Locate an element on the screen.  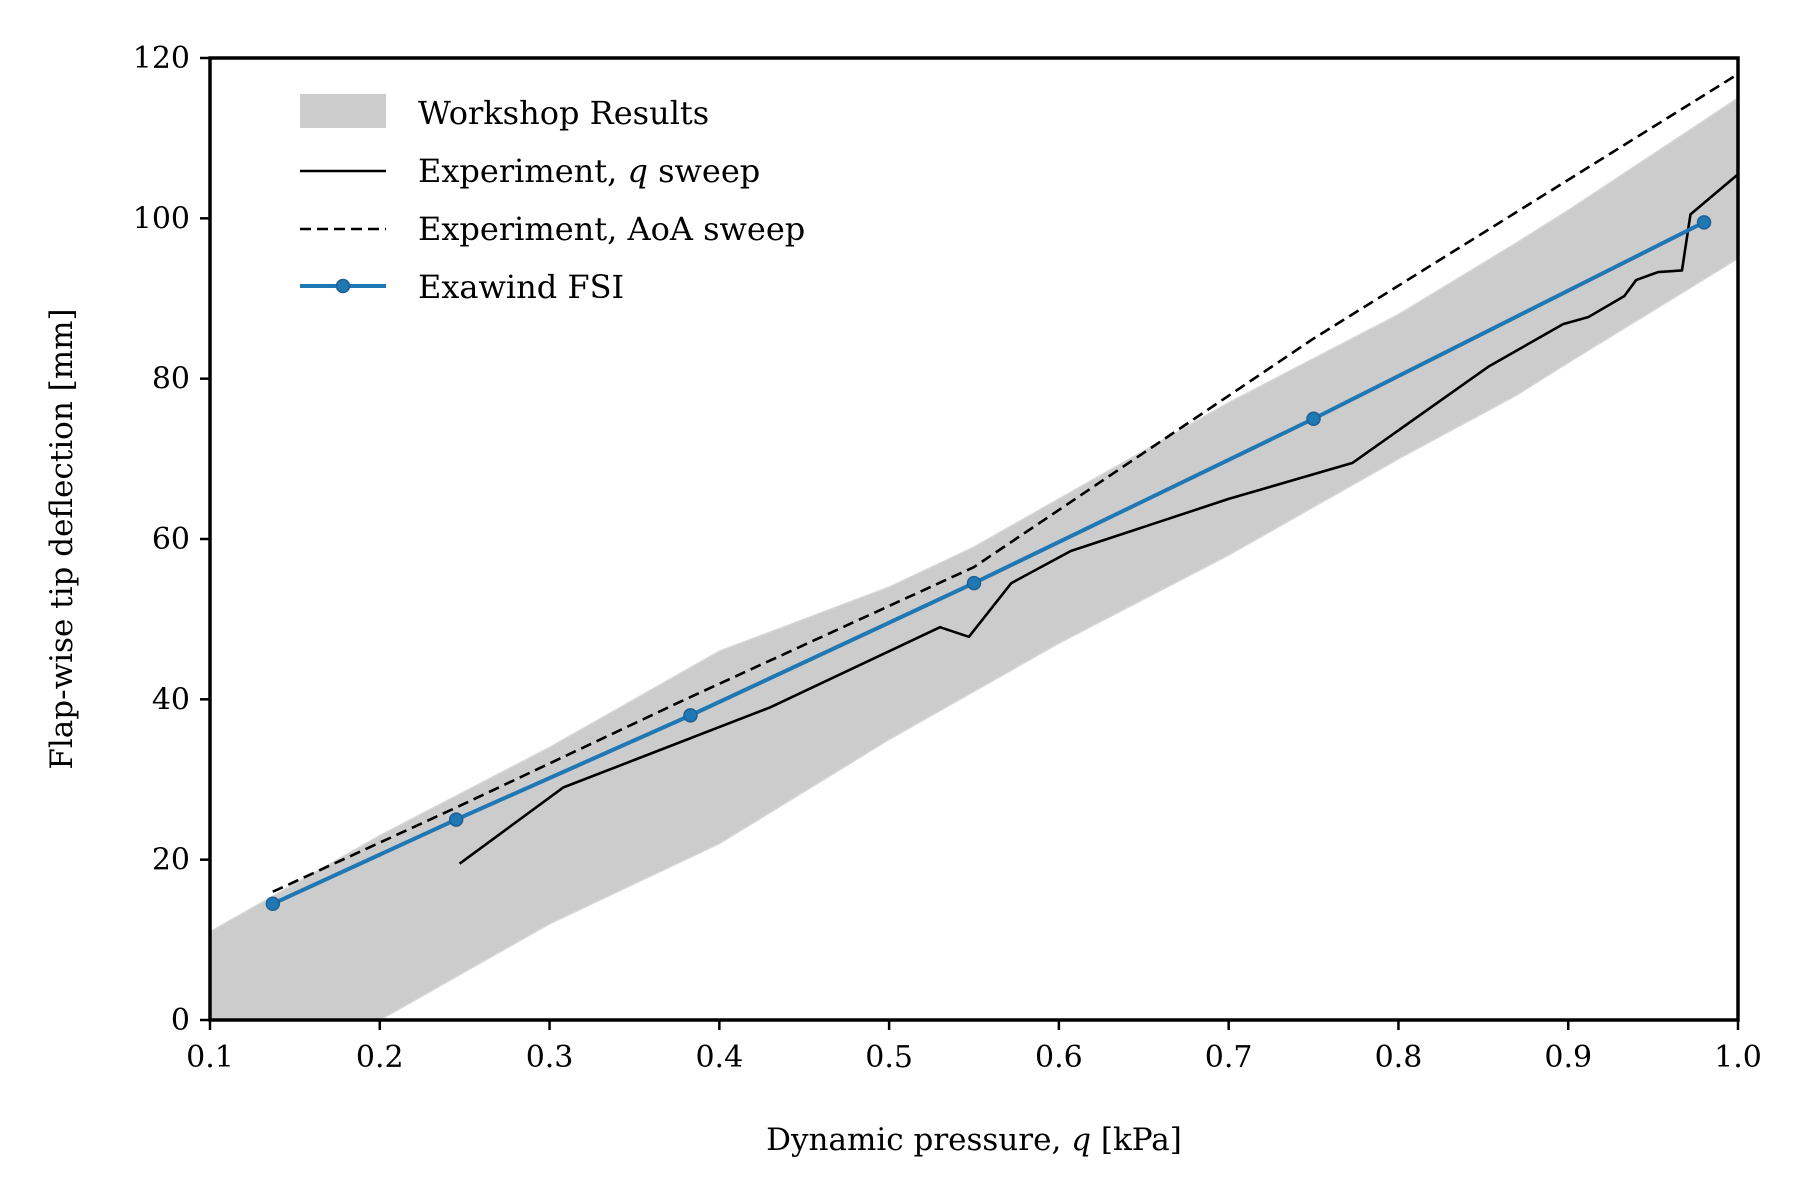
legend-label-aoa-sweep: Experiment, AoA sweep is located at coordinates (611, 229).